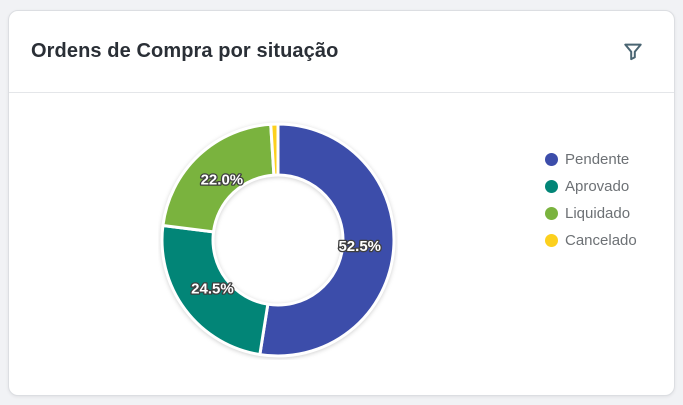 The height and width of the screenshot is (405, 683). I want to click on slice-pendente, so click(327, 240).